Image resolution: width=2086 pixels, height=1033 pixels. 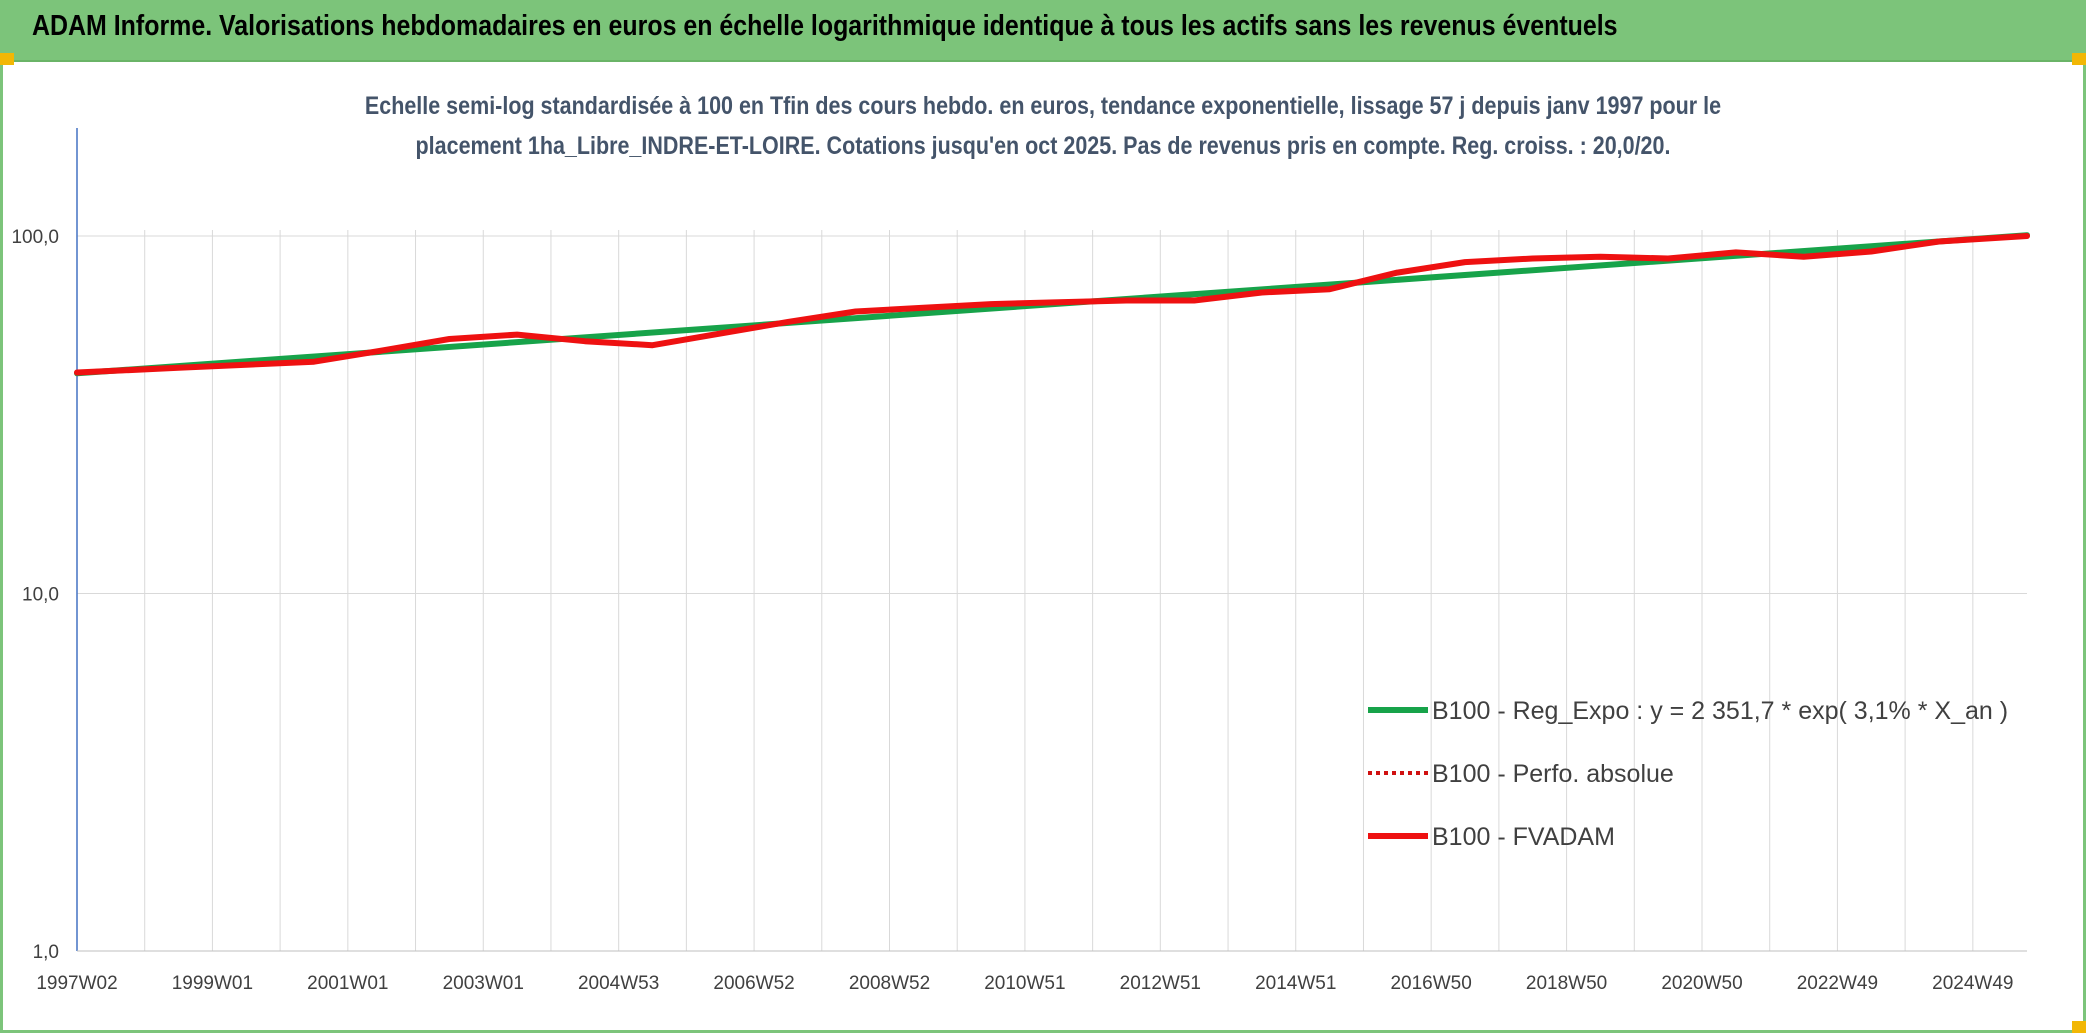 What do you see at coordinates (46, 952) in the screenshot?
I see `y-tick-label: 1,0` at bounding box center [46, 952].